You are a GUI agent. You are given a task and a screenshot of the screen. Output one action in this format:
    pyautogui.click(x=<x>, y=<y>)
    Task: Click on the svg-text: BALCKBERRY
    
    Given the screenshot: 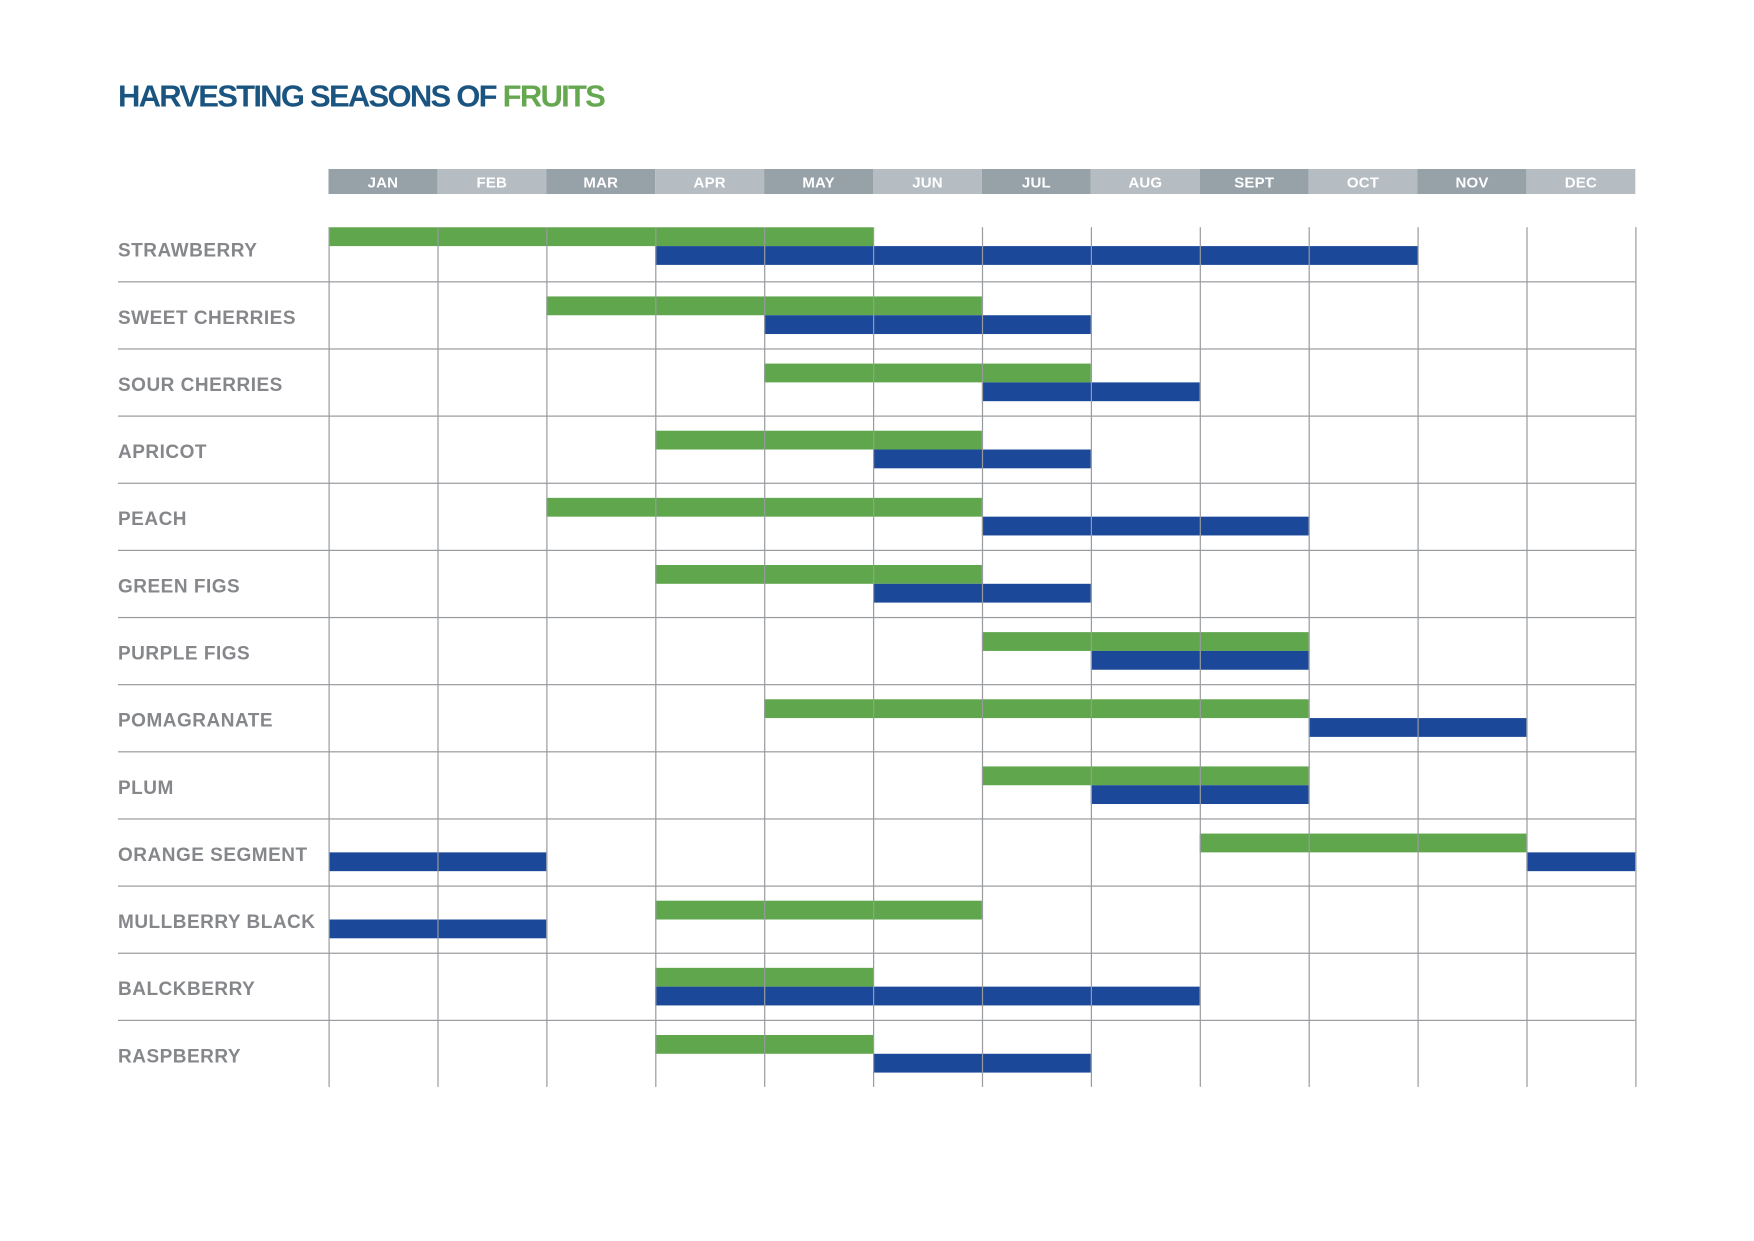 What is the action you would take?
    pyautogui.click(x=186, y=989)
    